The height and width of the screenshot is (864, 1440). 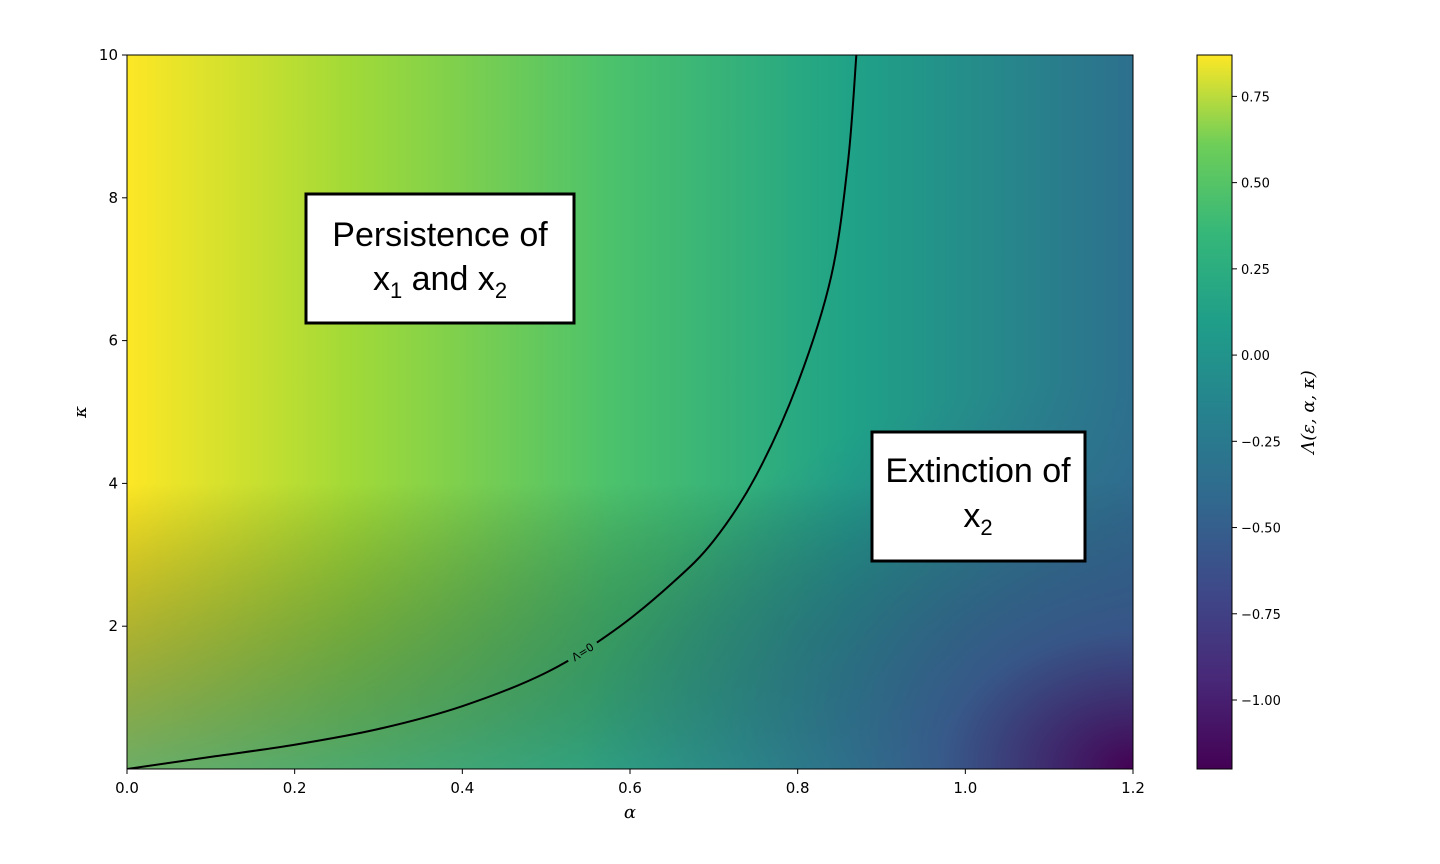 I want to click on y-tick-label: 6, so click(x=113, y=341).